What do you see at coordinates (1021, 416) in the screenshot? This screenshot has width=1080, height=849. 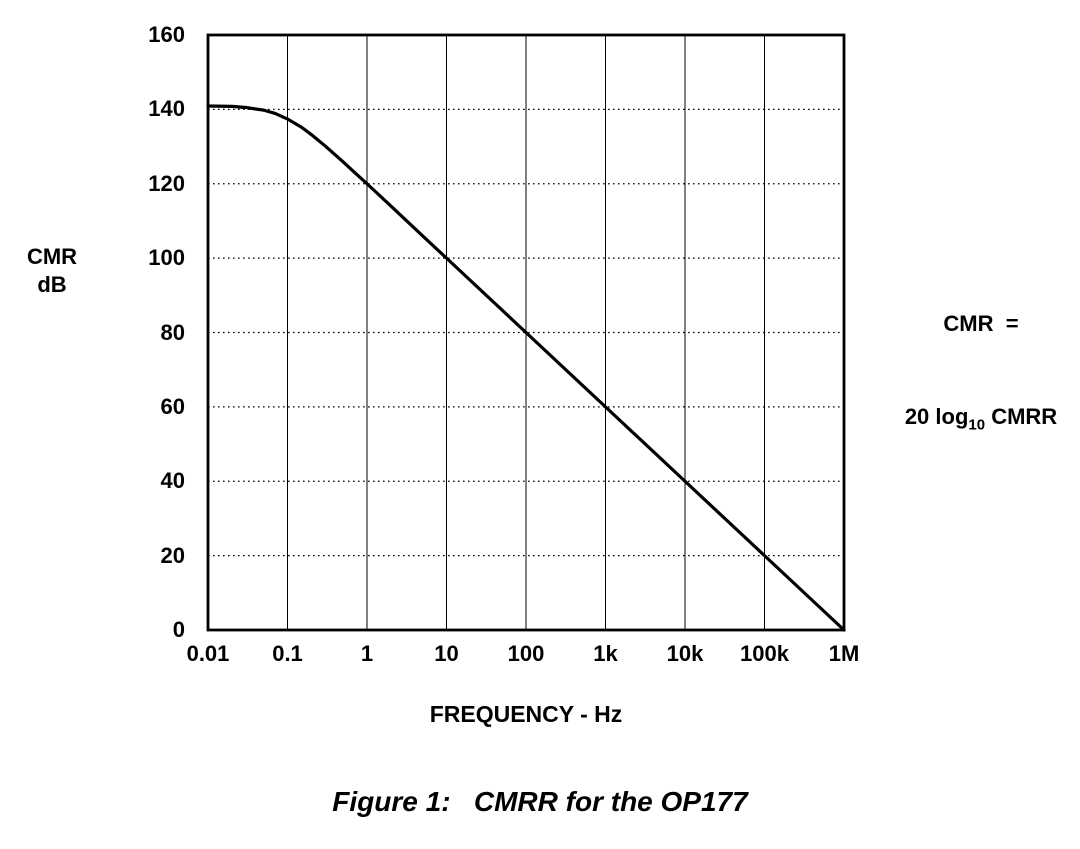 I see `annotation-cmrr-text: CMRR` at bounding box center [1021, 416].